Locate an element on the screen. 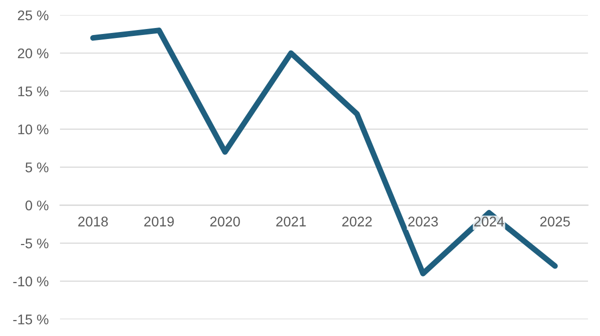 The height and width of the screenshot is (336, 600). y-tick-label: -10 % is located at coordinates (30, 281).